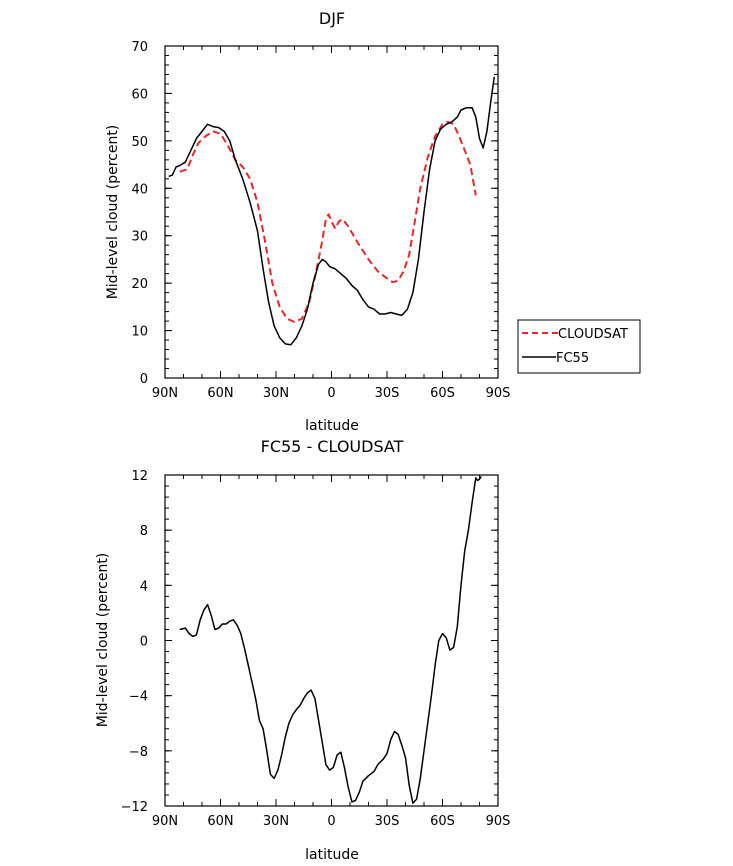  What do you see at coordinates (442, 393) in the screenshot?
I see `top-x-tick-label: 60S` at bounding box center [442, 393].